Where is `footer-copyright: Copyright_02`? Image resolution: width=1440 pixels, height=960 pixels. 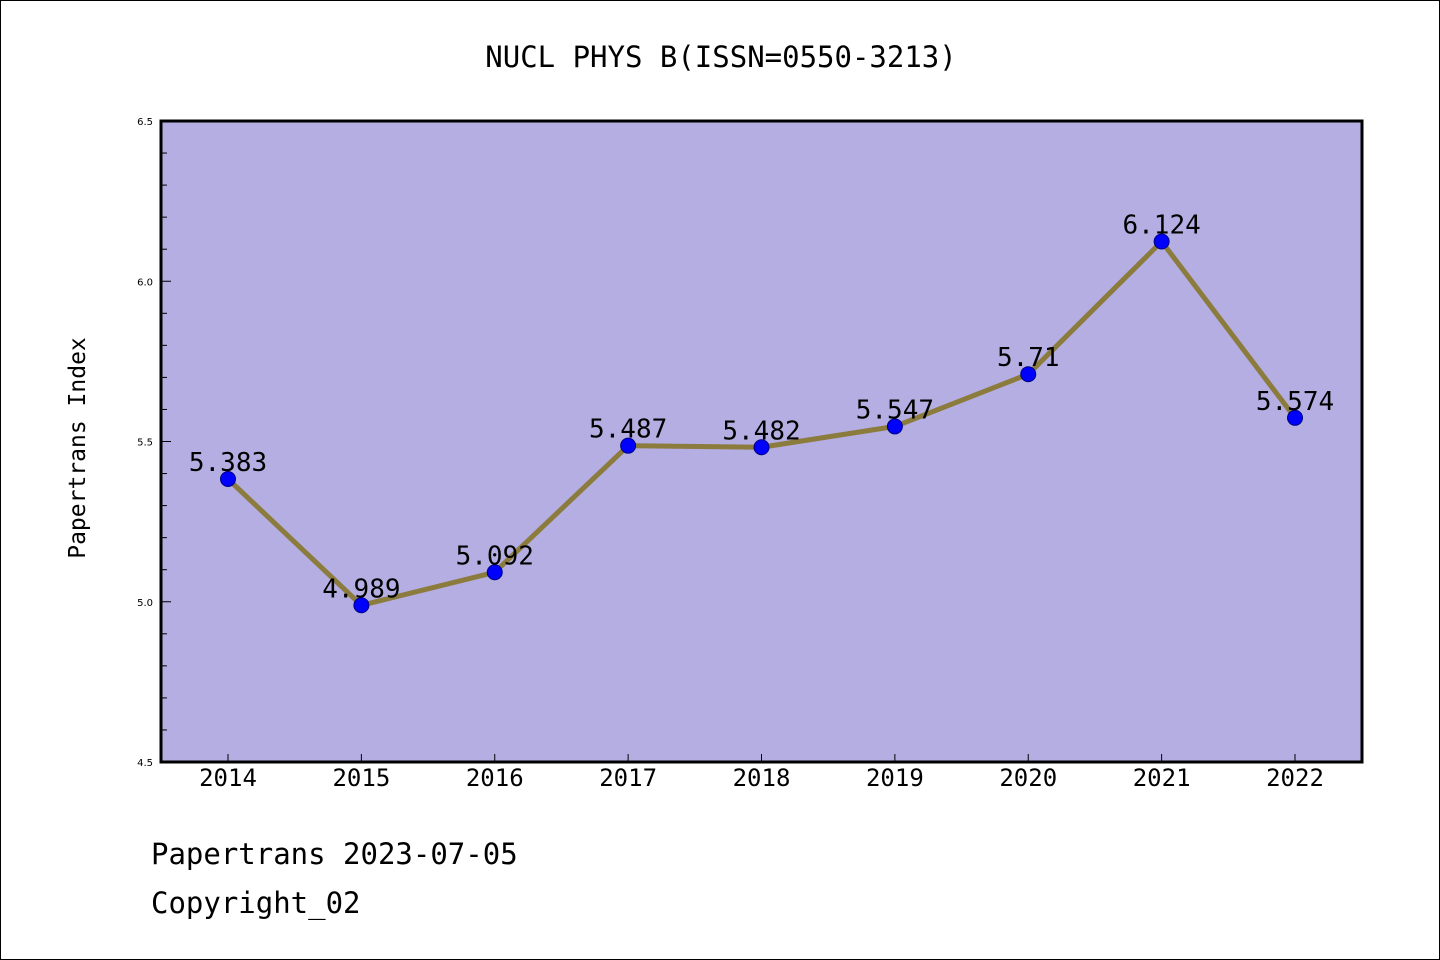 footer-copyright: Copyright_02 is located at coordinates (256, 903).